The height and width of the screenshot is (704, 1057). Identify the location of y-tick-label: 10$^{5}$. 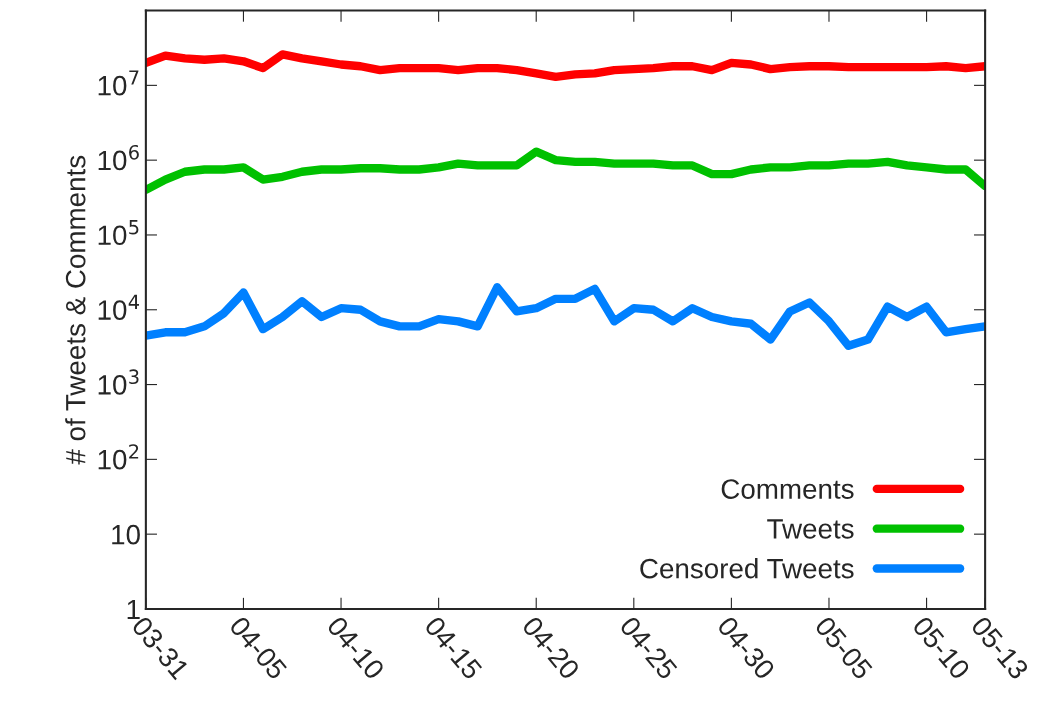
(118, 233).